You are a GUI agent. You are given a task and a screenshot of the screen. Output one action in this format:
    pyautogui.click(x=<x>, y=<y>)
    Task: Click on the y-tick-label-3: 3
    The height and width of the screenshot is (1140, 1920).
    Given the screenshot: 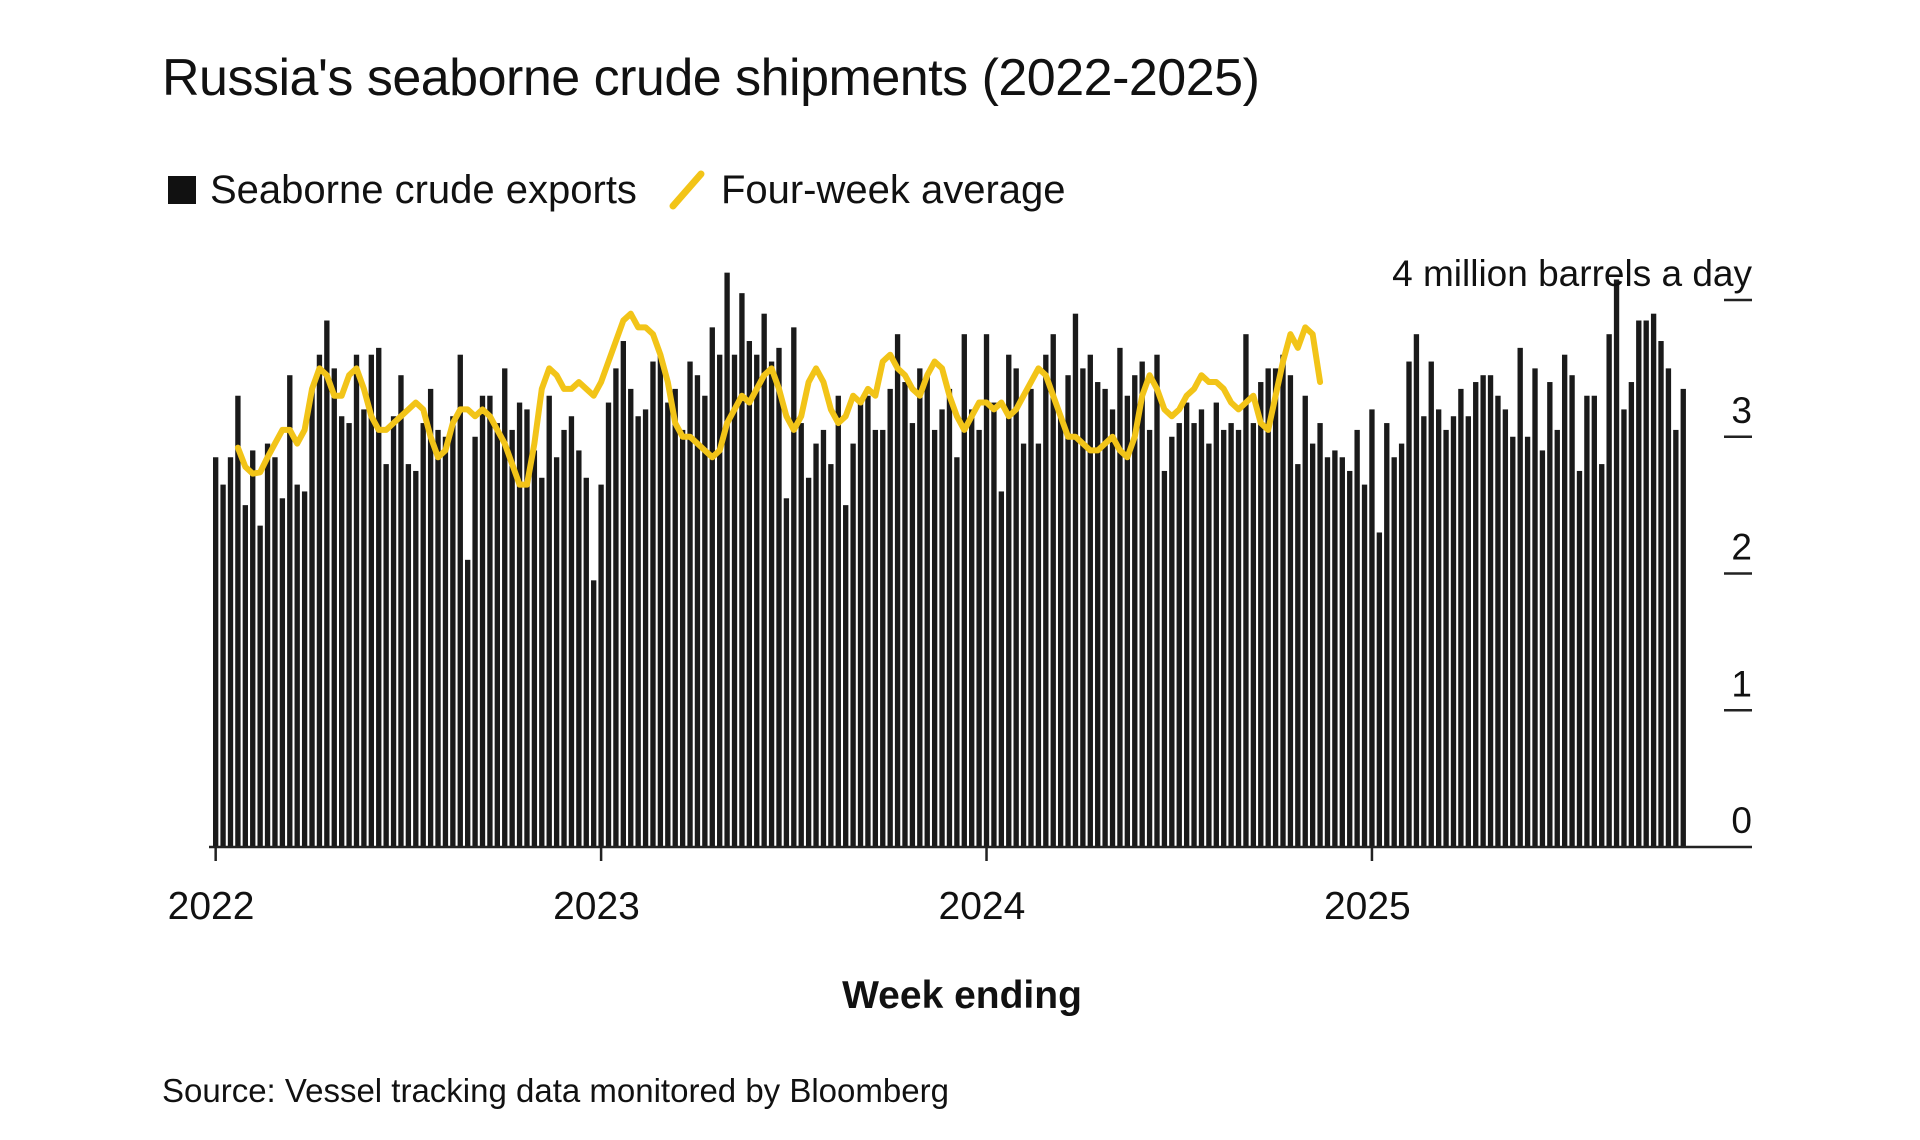 What is the action you would take?
    pyautogui.click(x=1741, y=410)
    